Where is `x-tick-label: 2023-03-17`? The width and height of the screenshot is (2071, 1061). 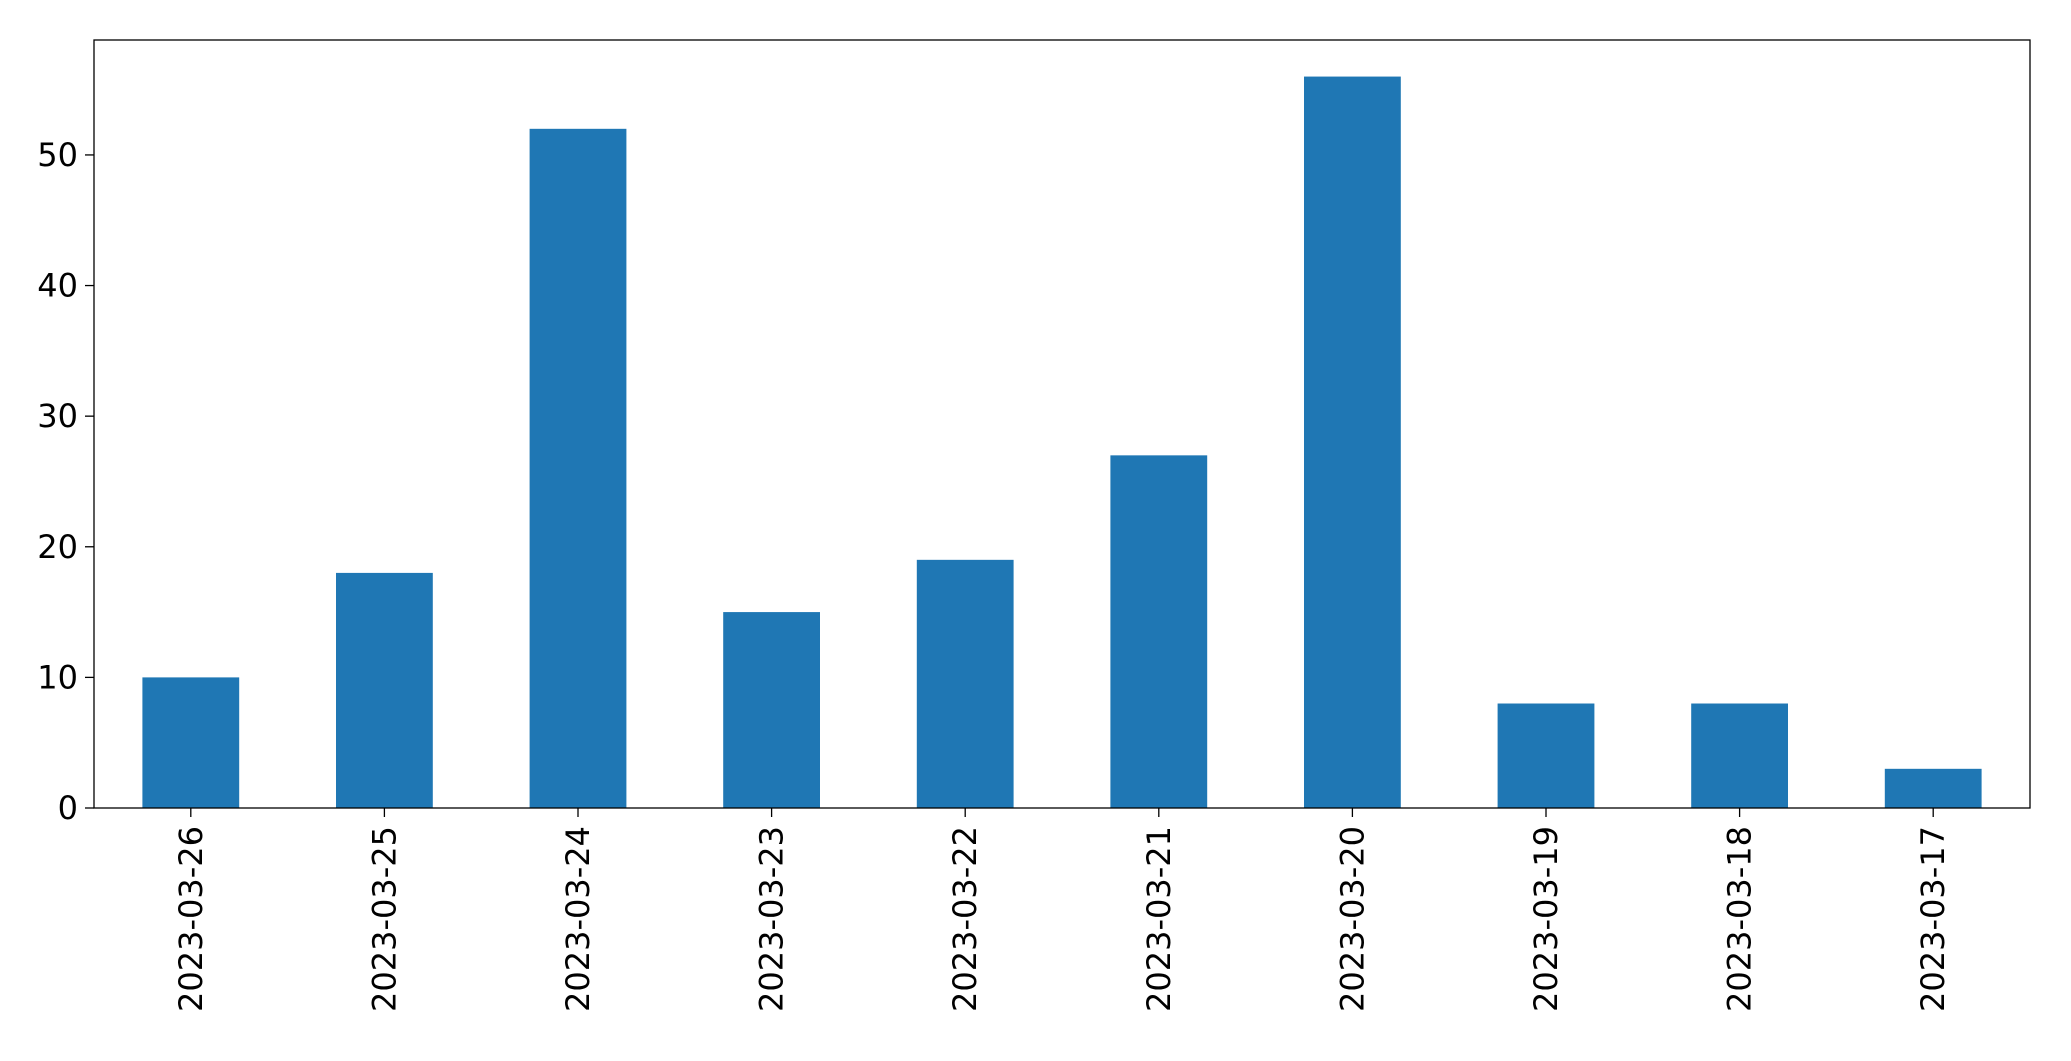 x-tick-label: 2023-03-17 is located at coordinates (1933, 919).